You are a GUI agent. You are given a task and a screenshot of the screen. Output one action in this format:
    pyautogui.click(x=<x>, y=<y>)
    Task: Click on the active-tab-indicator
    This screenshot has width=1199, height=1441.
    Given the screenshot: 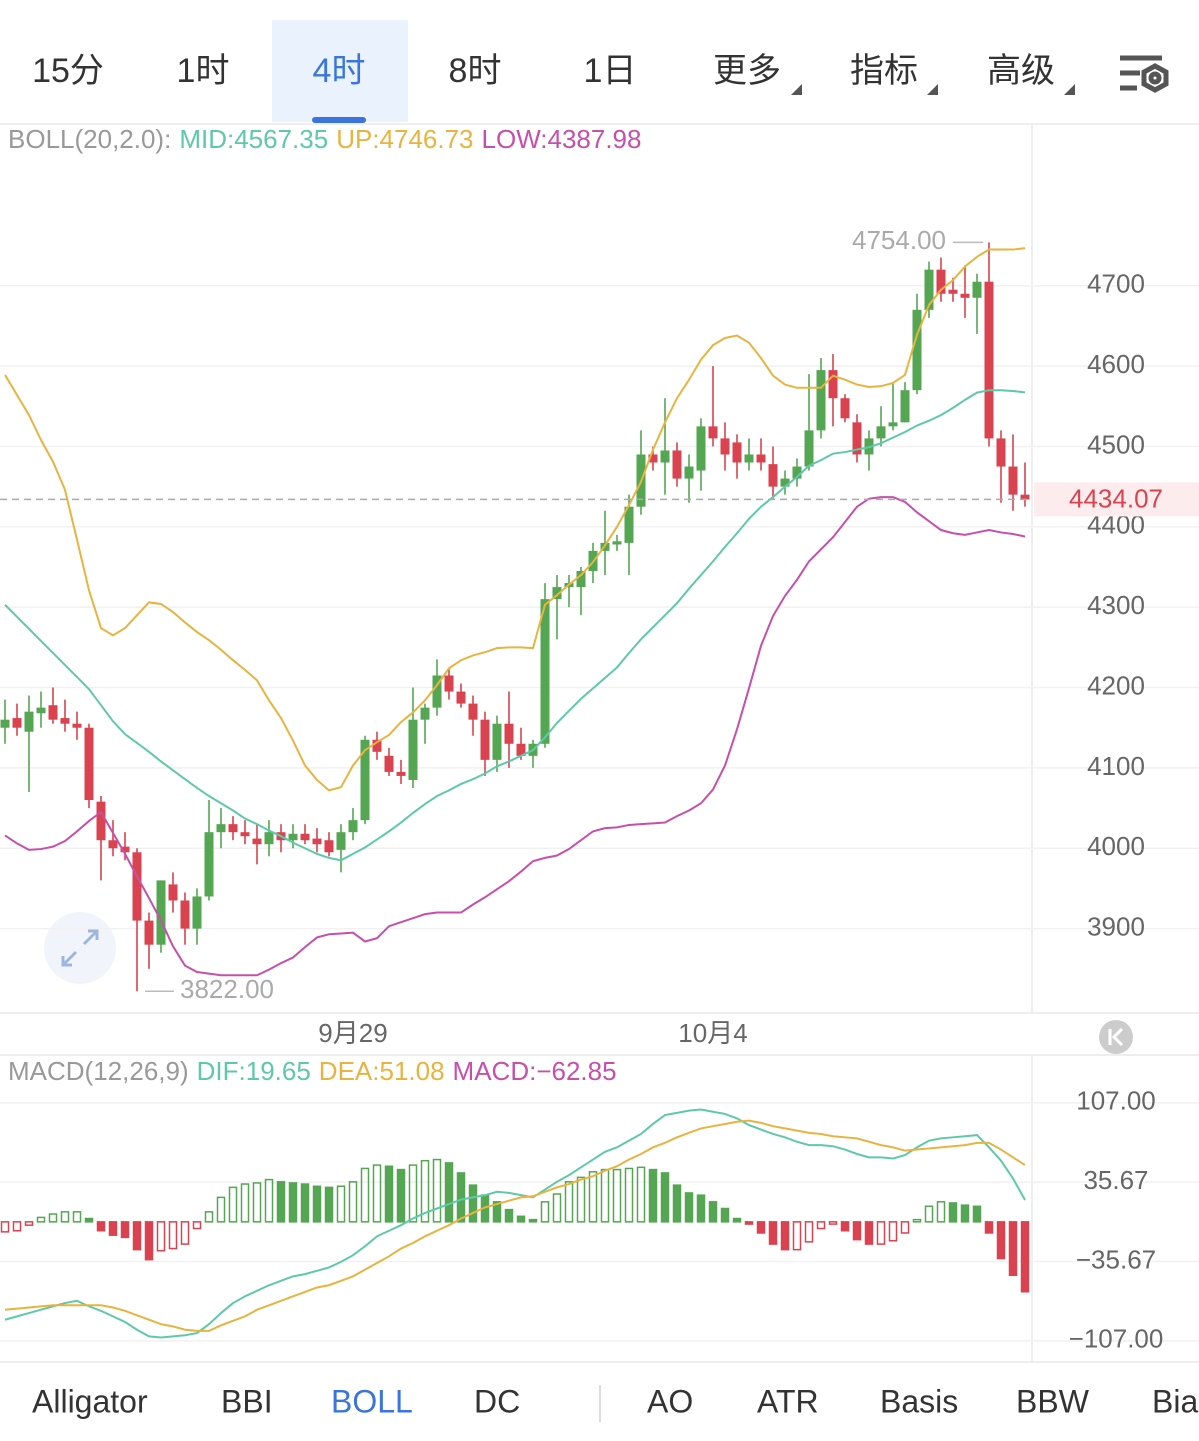 What is the action you would take?
    pyautogui.click(x=339, y=120)
    